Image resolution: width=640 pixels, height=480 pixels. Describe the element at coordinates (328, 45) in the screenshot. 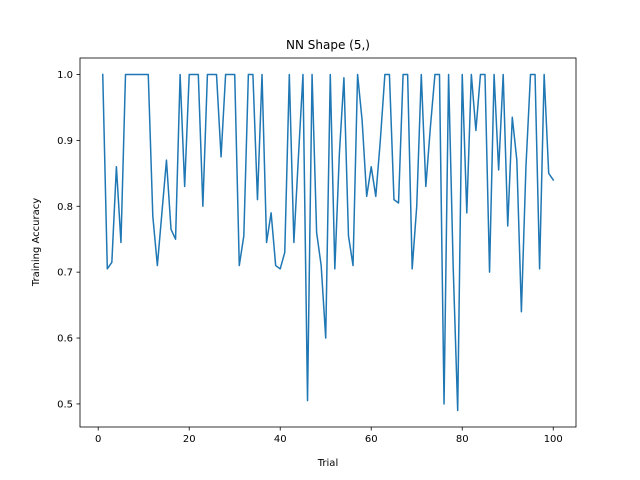

I see `chart-title: NN Shape (5,)` at that location.